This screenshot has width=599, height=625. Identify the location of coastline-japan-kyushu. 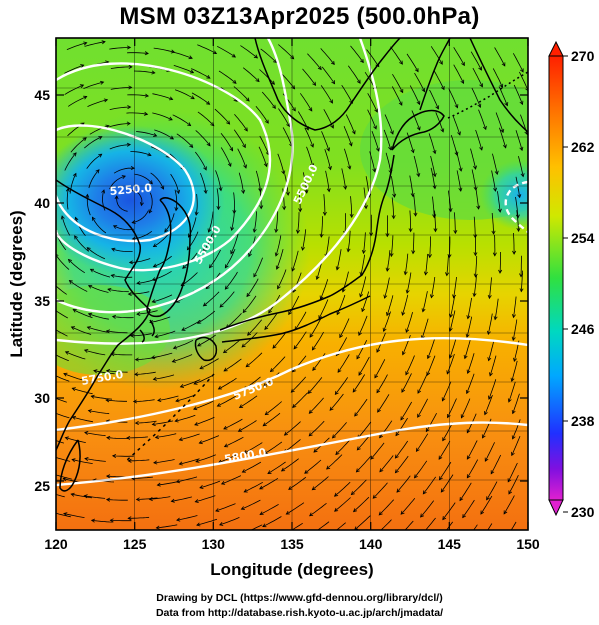
(206, 349).